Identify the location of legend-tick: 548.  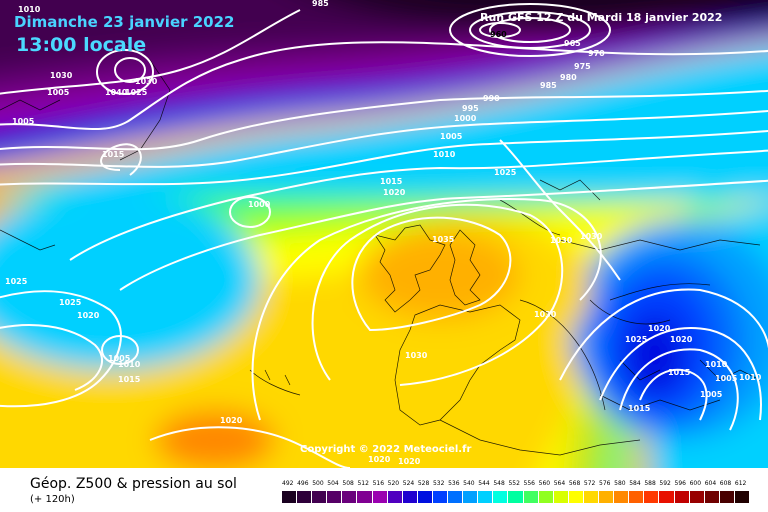
(499, 483).